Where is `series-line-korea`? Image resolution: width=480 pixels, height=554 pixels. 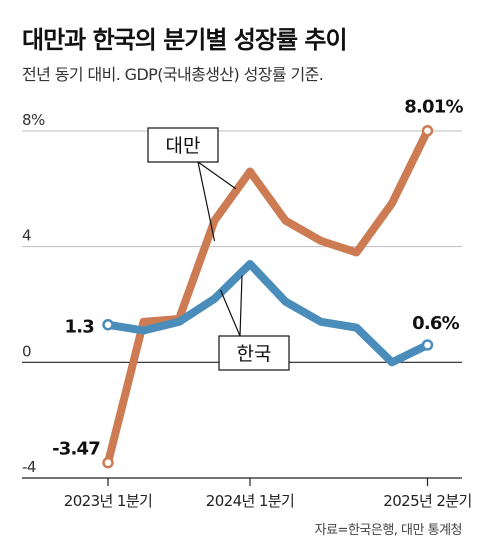
series-line-korea is located at coordinates (268, 313).